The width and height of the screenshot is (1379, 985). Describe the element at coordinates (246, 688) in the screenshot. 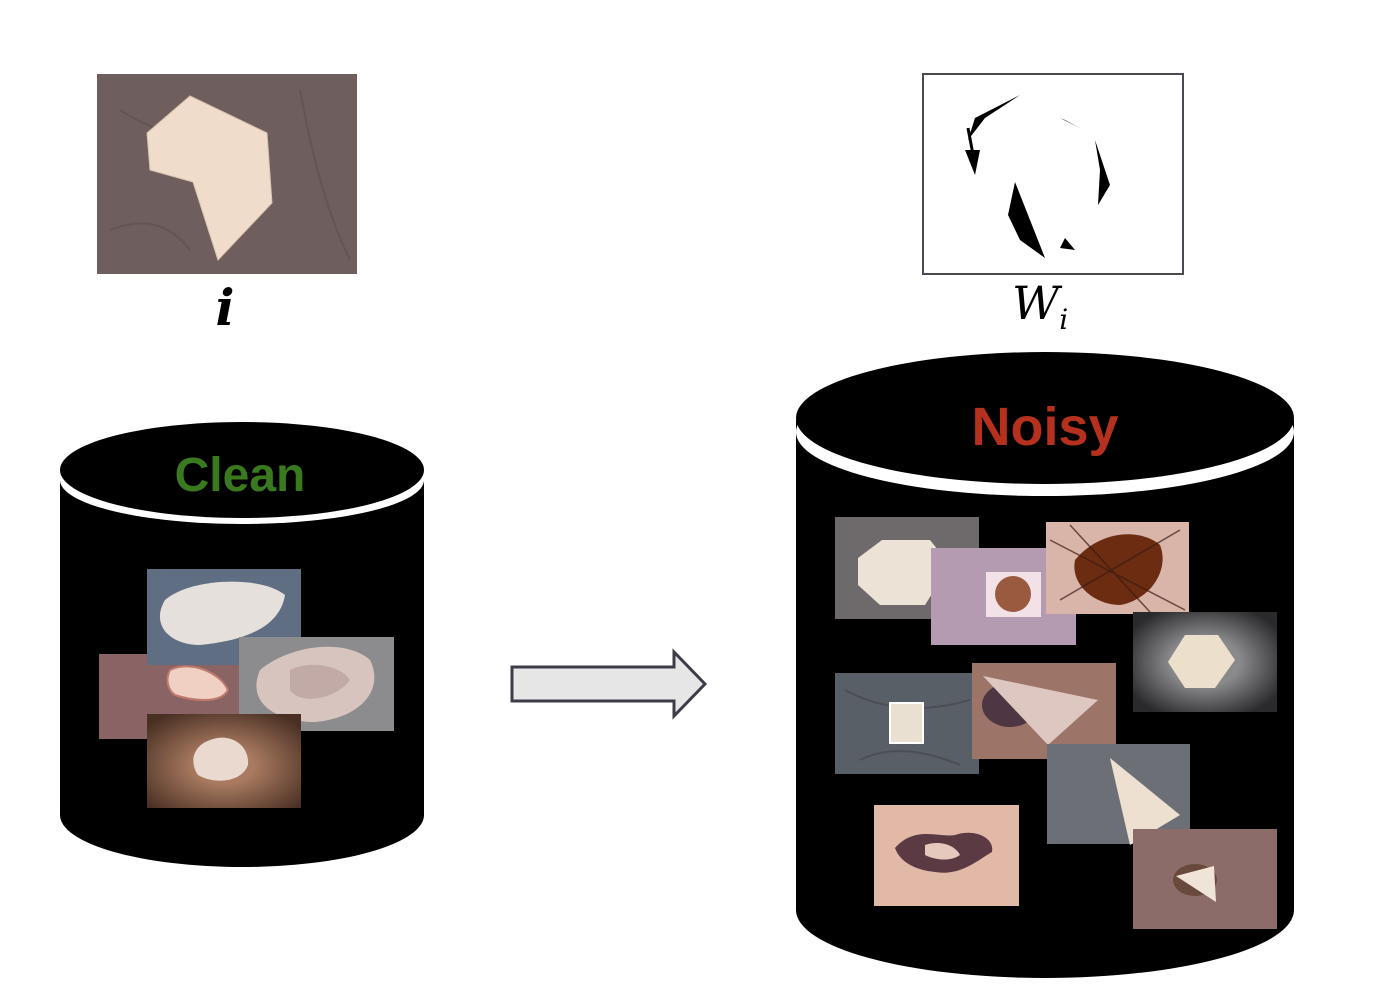

I see `clean-sample-images` at that location.